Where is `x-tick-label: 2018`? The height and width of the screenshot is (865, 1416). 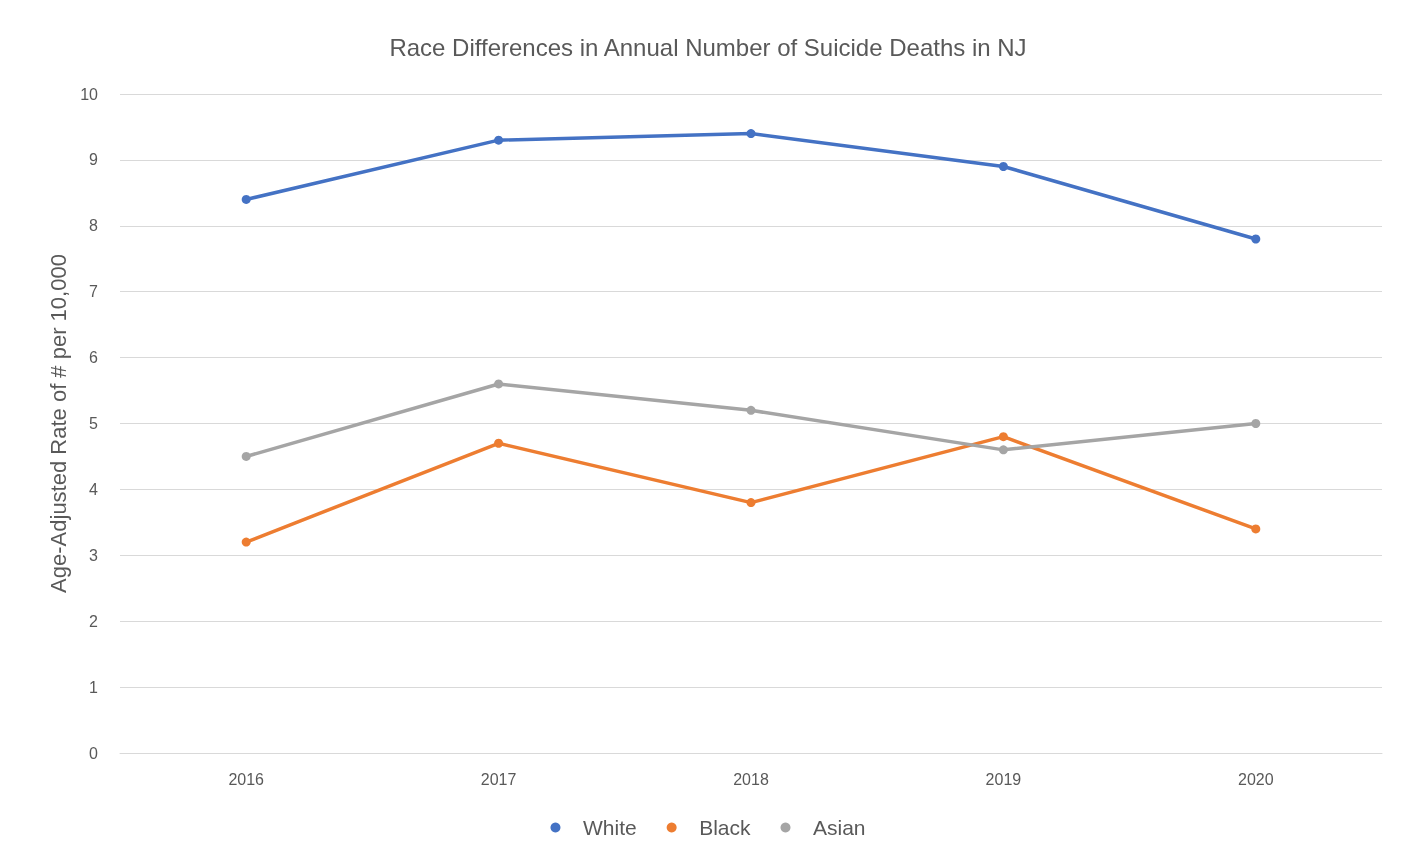
x-tick-label: 2018 is located at coordinates (751, 779).